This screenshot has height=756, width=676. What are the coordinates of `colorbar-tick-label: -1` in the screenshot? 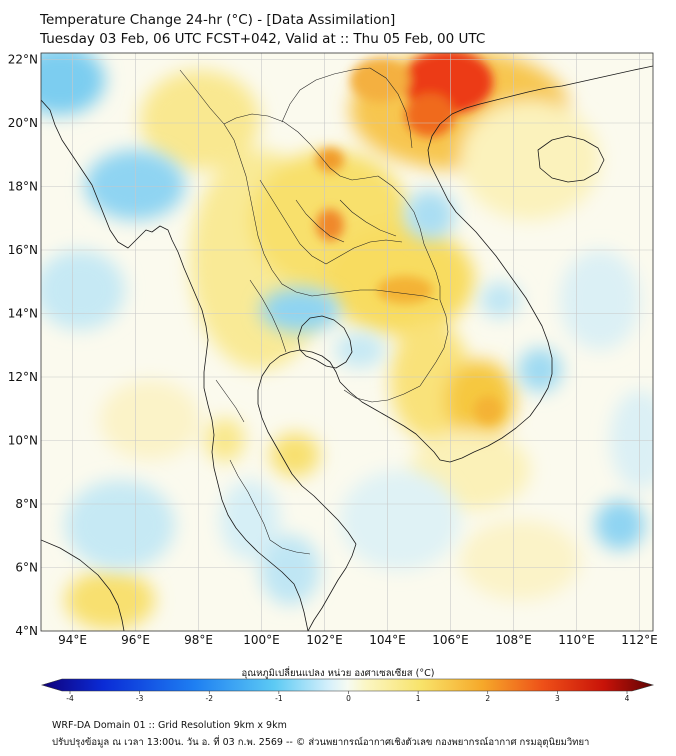 It's located at (279, 698).